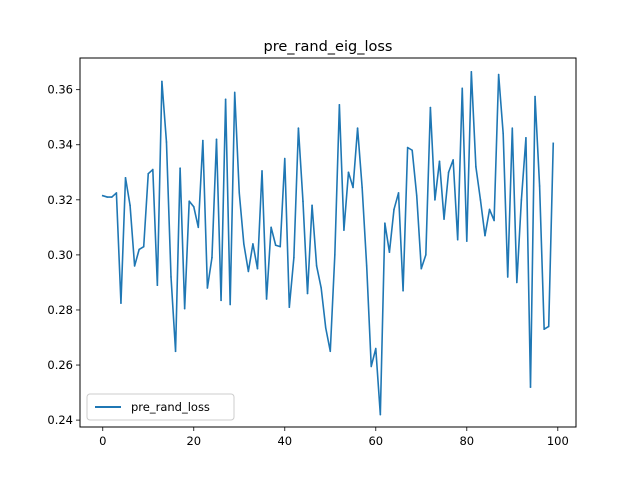 The width and height of the screenshot is (640, 480). I want to click on legend: pre_rand_loss, so click(160, 407).